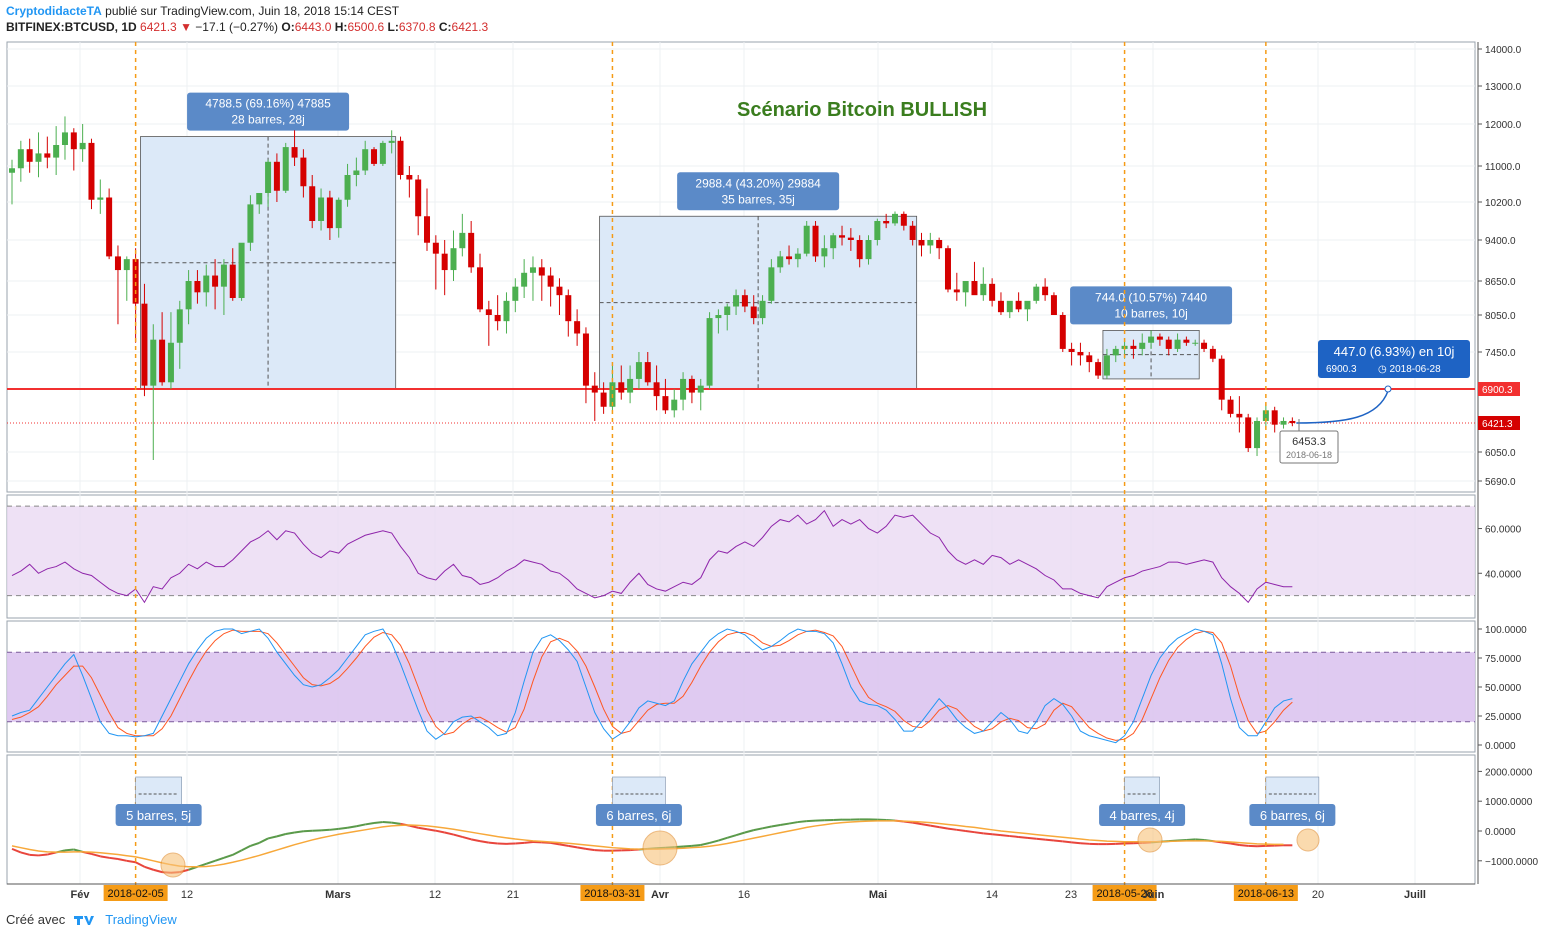 The height and width of the screenshot is (939, 1548). Describe the element at coordinates (741, 687) in the screenshot. I see `stoch-band` at that location.